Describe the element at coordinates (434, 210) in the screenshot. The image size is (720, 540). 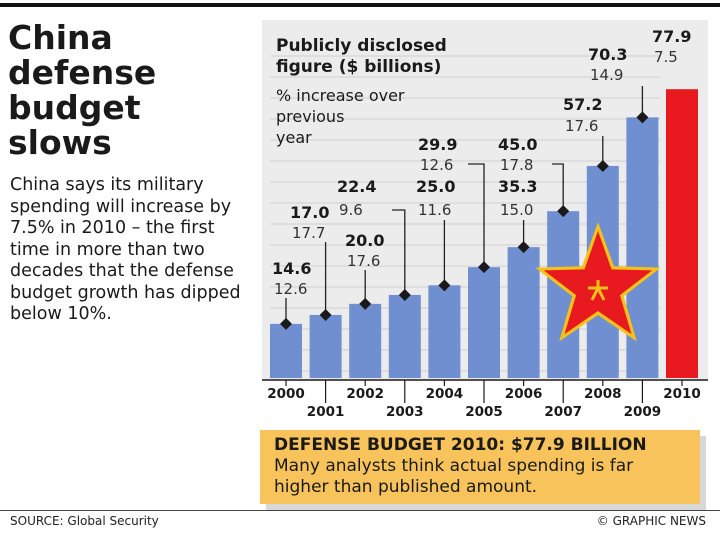
I see `pct-label-2004: 11.6` at that location.